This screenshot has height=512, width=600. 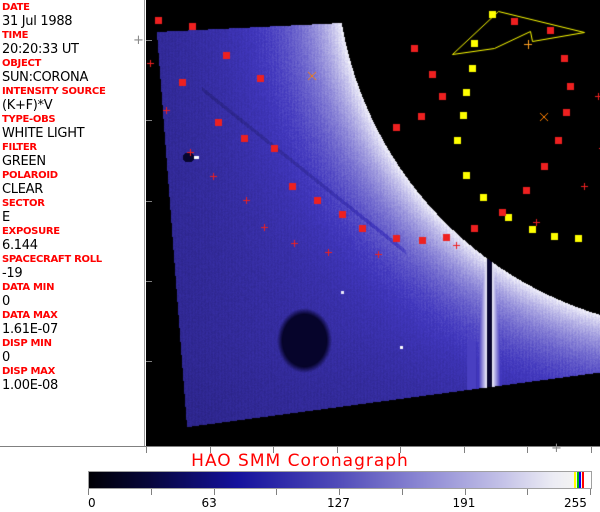 I want to click on yellow-flag, so click(x=575, y=480).